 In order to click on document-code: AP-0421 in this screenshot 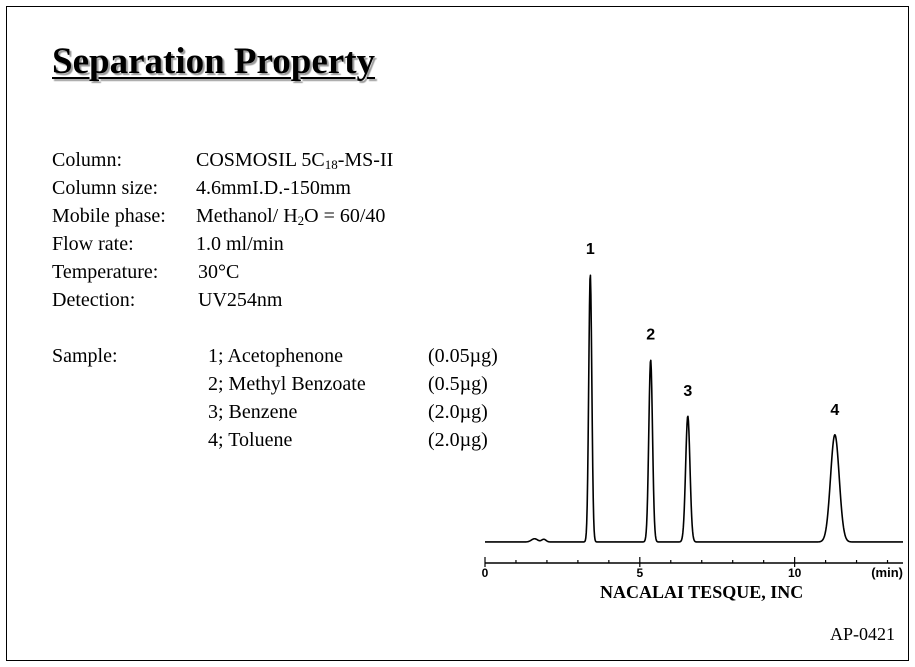, I will do `click(862, 634)`.